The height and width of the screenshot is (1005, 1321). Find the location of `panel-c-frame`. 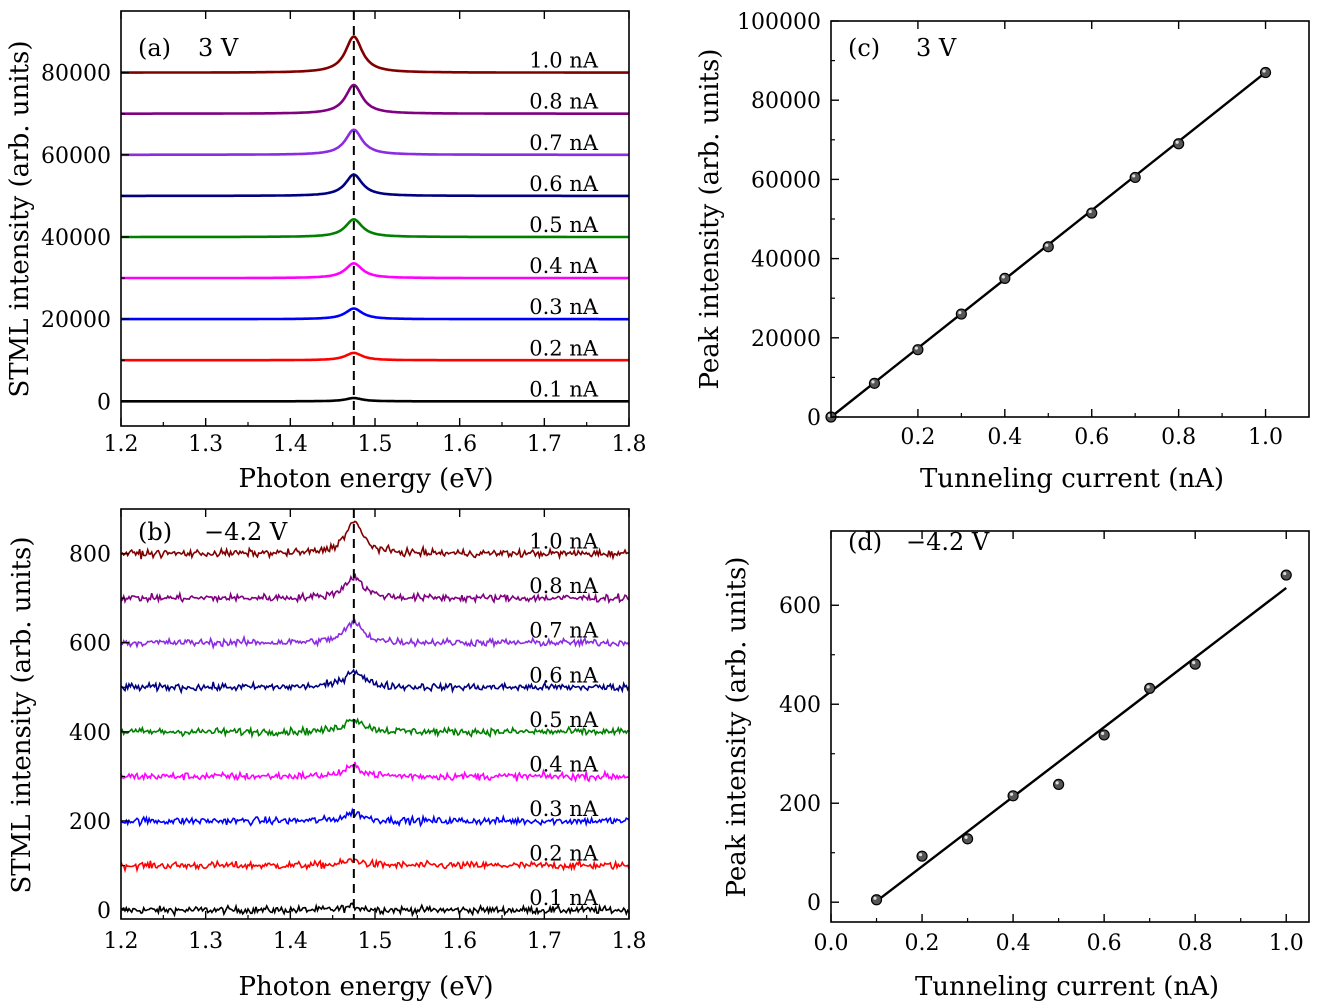

panel-c-frame is located at coordinates (1070, 219).